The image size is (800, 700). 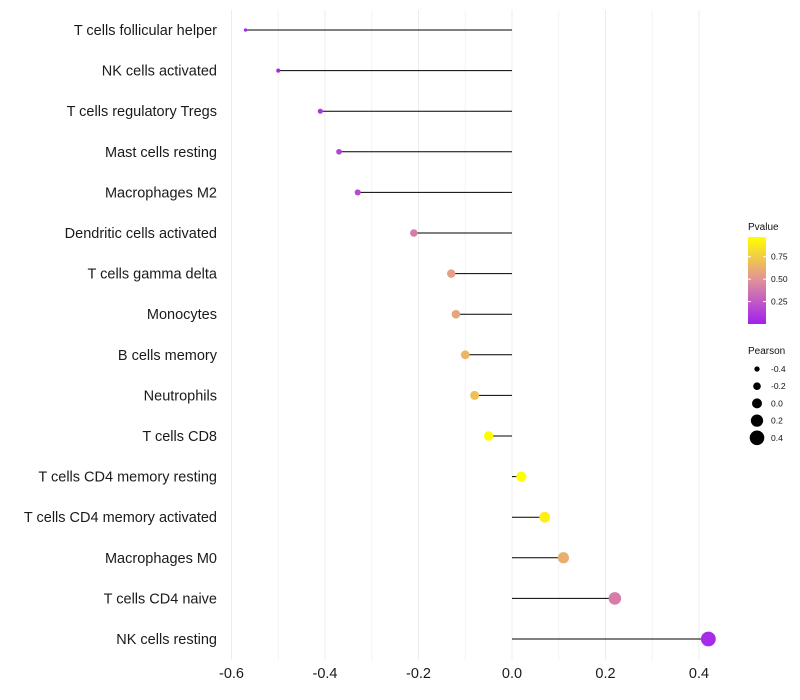 What do you see at coordinates (141, 234) in the screenshot?
I see `category-label: Dendritic cells activated` at bounding box center [141, 234].